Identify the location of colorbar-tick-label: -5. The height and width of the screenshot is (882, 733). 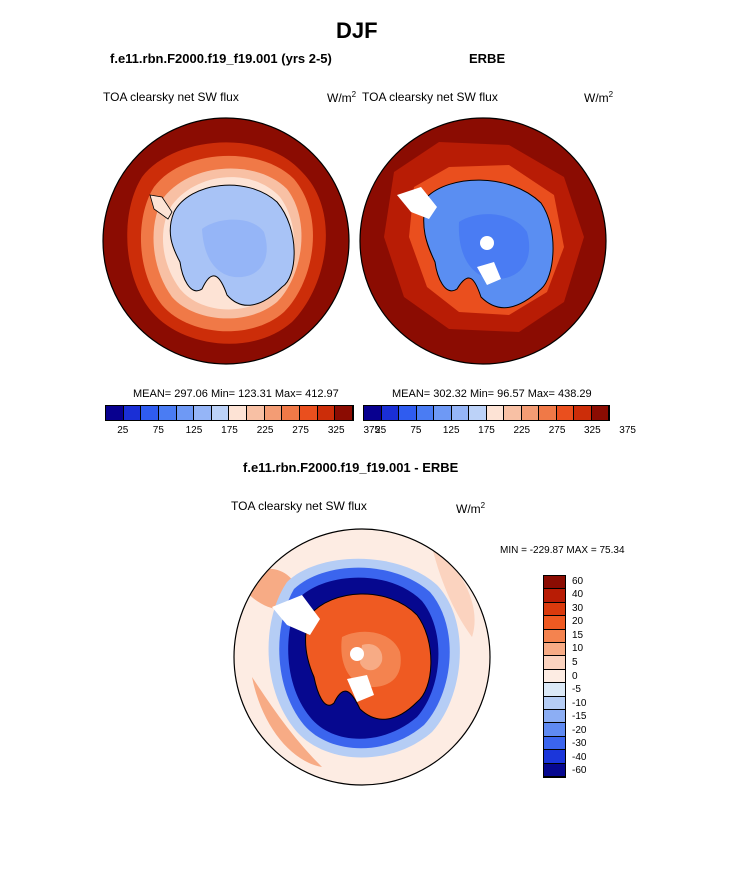
(576, 690).